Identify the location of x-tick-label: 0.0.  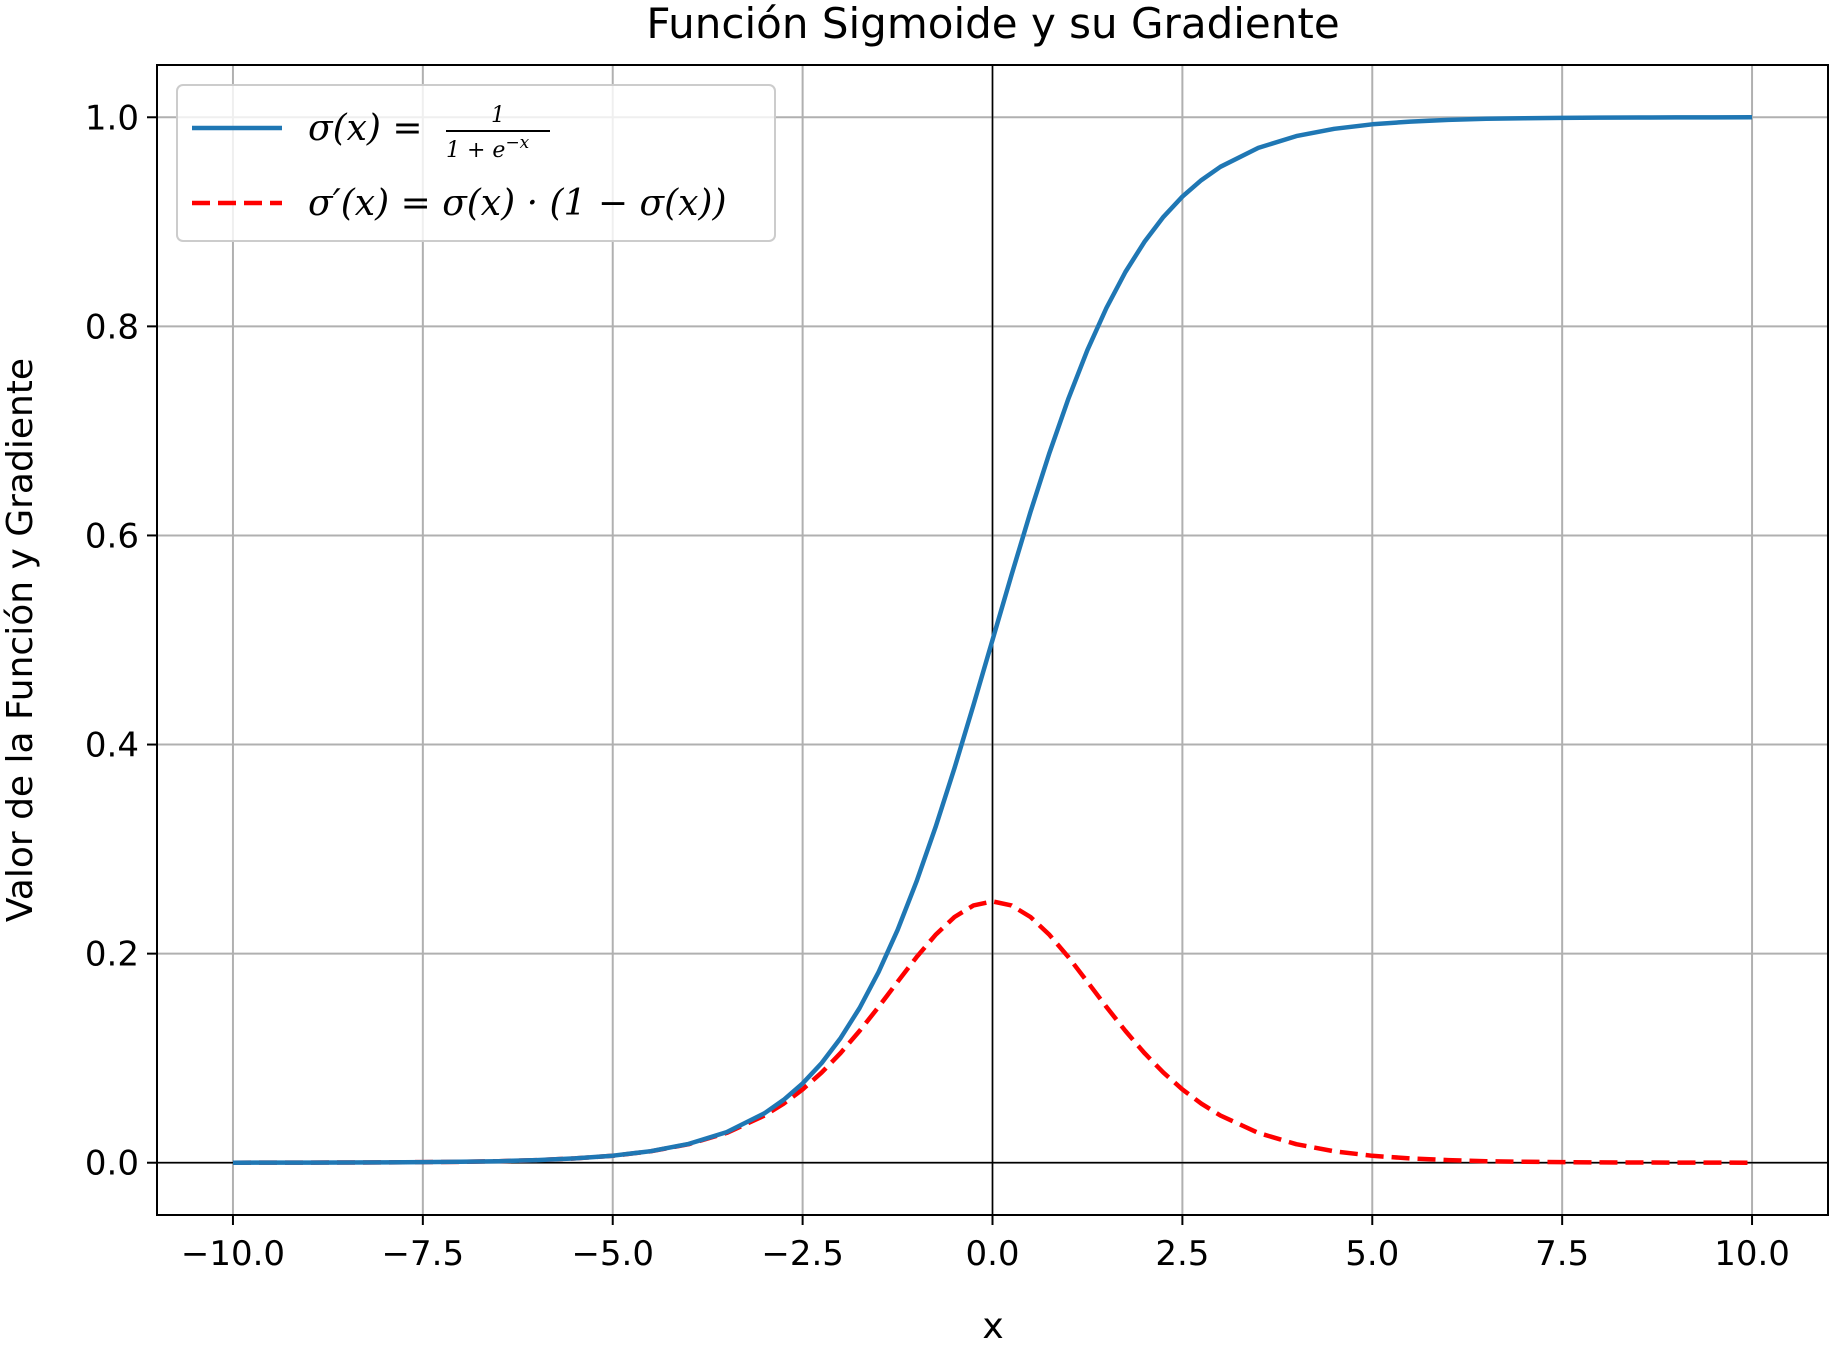
(992, 1254).